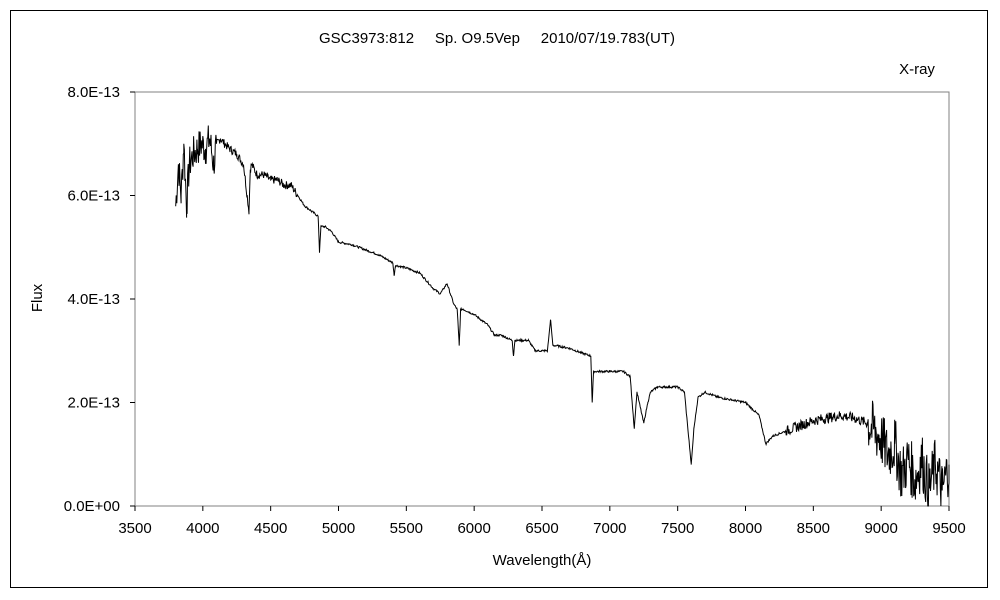 The width and height of the screenshot is (1000, 600). Describe the element at coordinates (93, 403) in the screenshot. I see `y-tick-label: 2.0E-13` at that location.